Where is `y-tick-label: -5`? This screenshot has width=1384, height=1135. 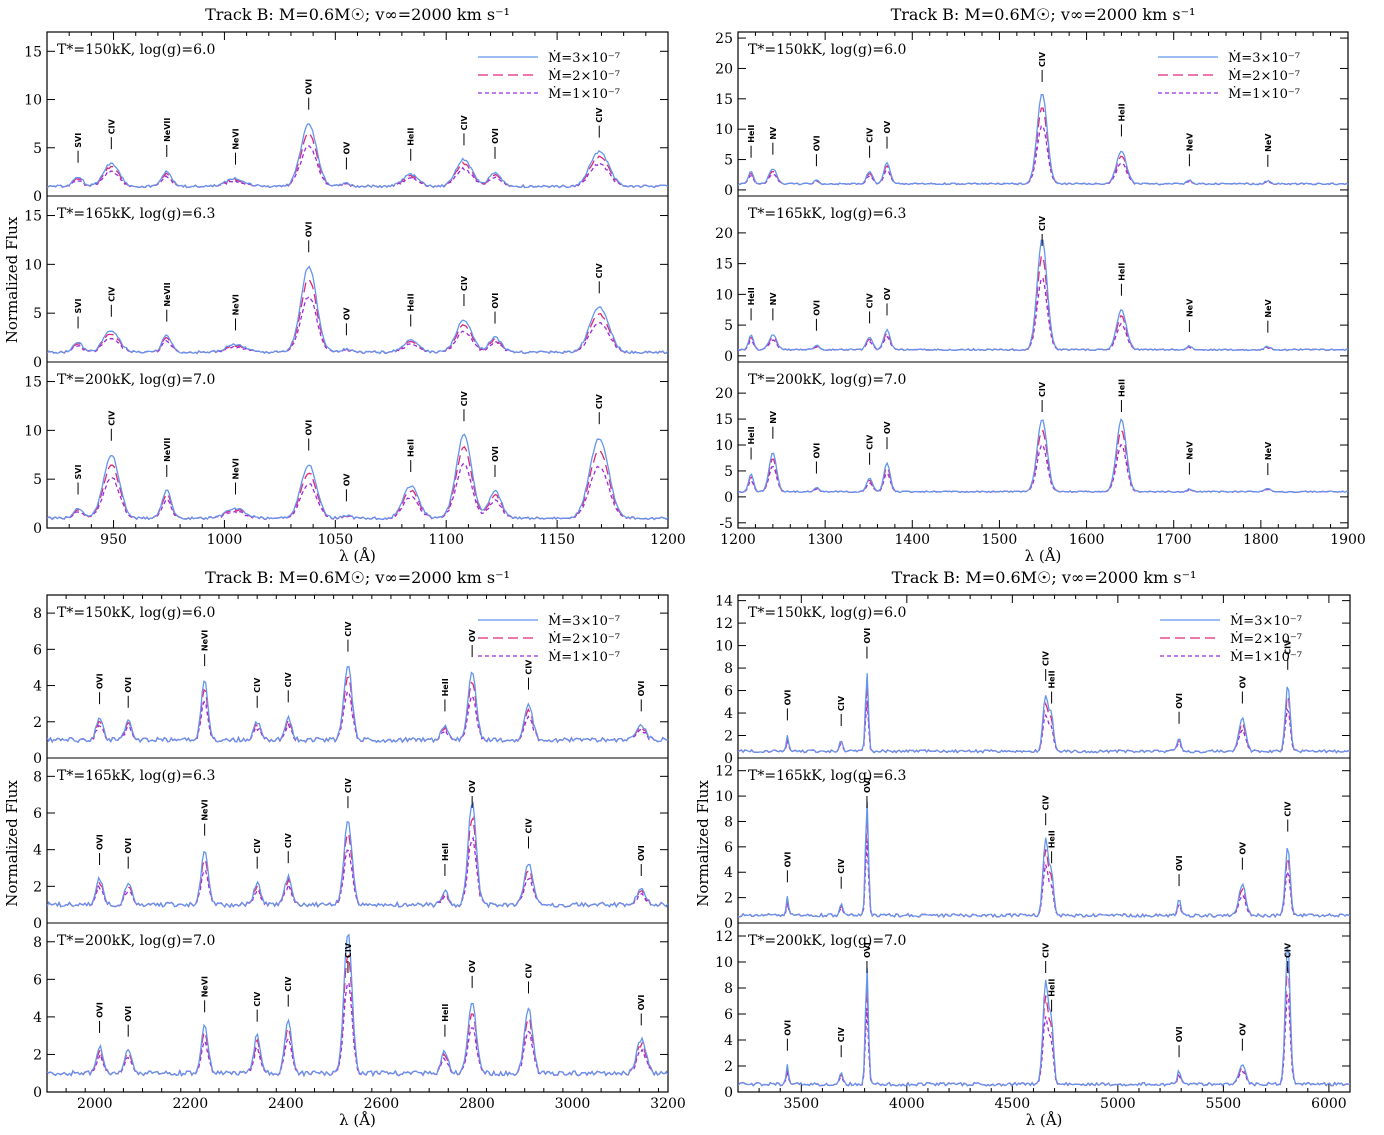 y-tick-label: -5 is located at coordinates (726, 524).